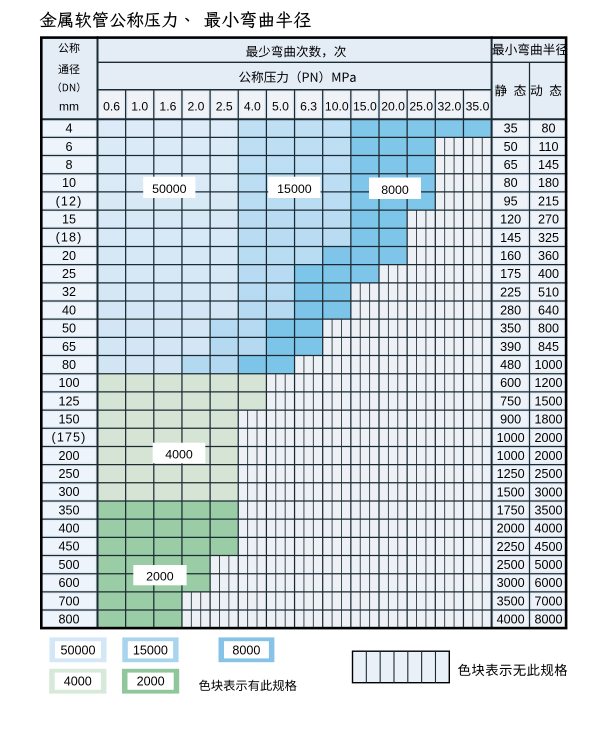 This screenshot has height=743, width=600. What do you see at coordinates (511, 547) in the screenshot?
I see `svg-text: 2250` at bounding box center [511, 547].